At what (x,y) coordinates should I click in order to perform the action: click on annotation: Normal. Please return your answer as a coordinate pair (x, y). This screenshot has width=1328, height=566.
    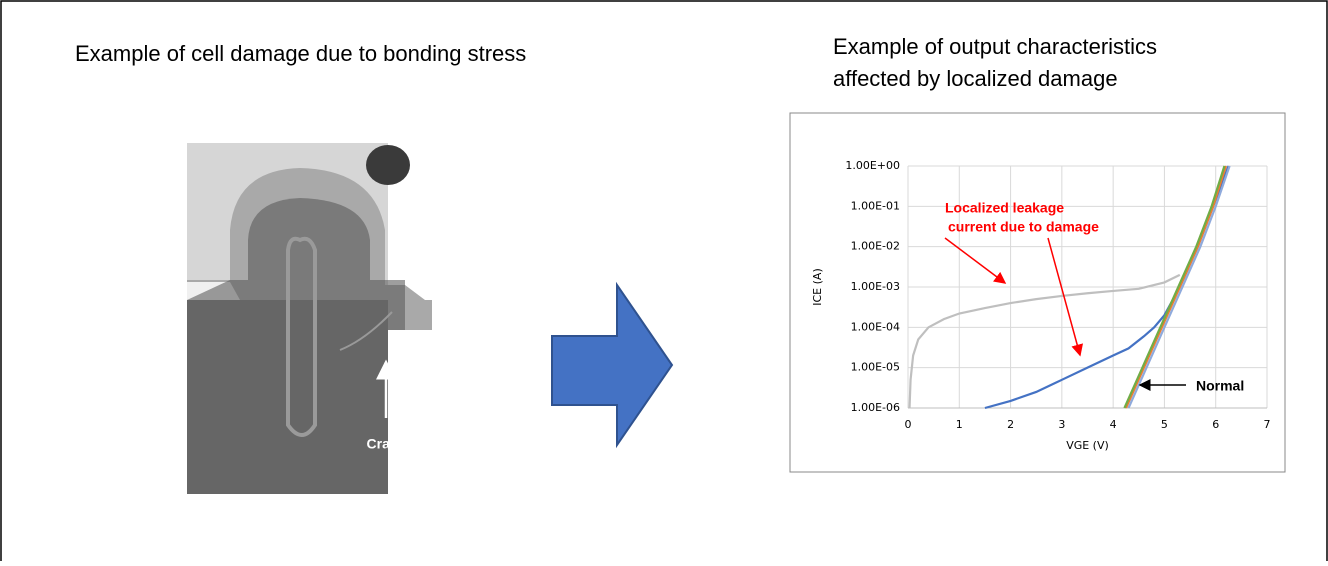
    Looking at the image, I should click on (1220, 386).